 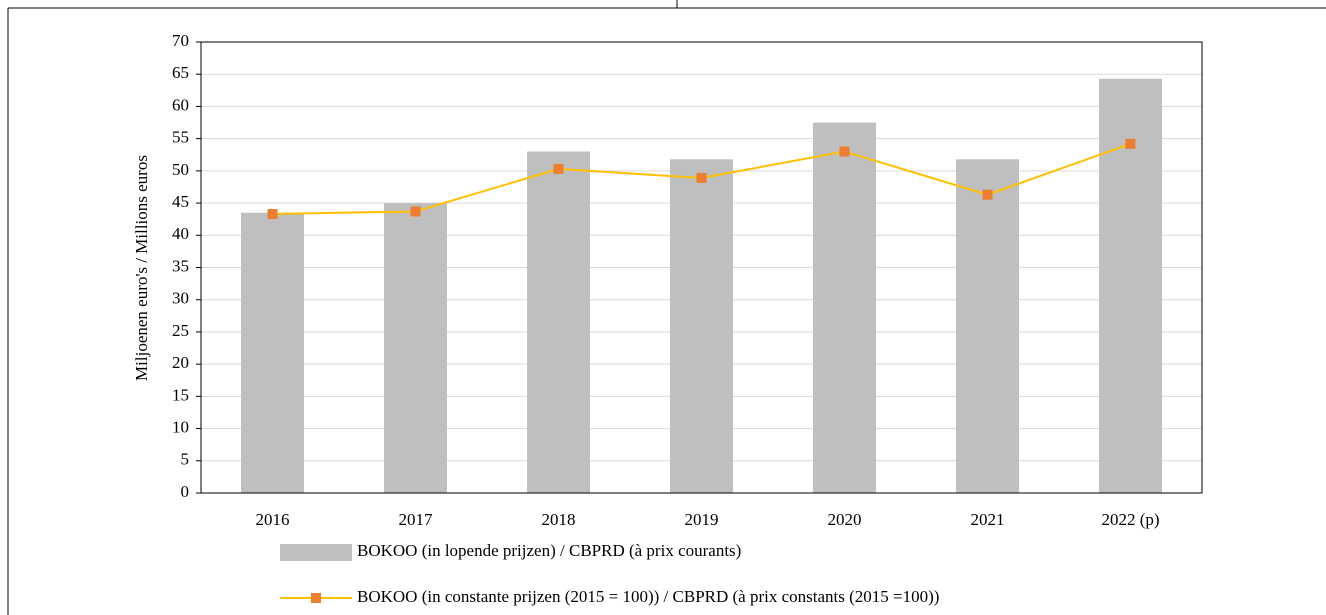 What do you see at coordinates (316, 598) in the screenshot?
I see `legend-marker` at bounding box center [316, 598].